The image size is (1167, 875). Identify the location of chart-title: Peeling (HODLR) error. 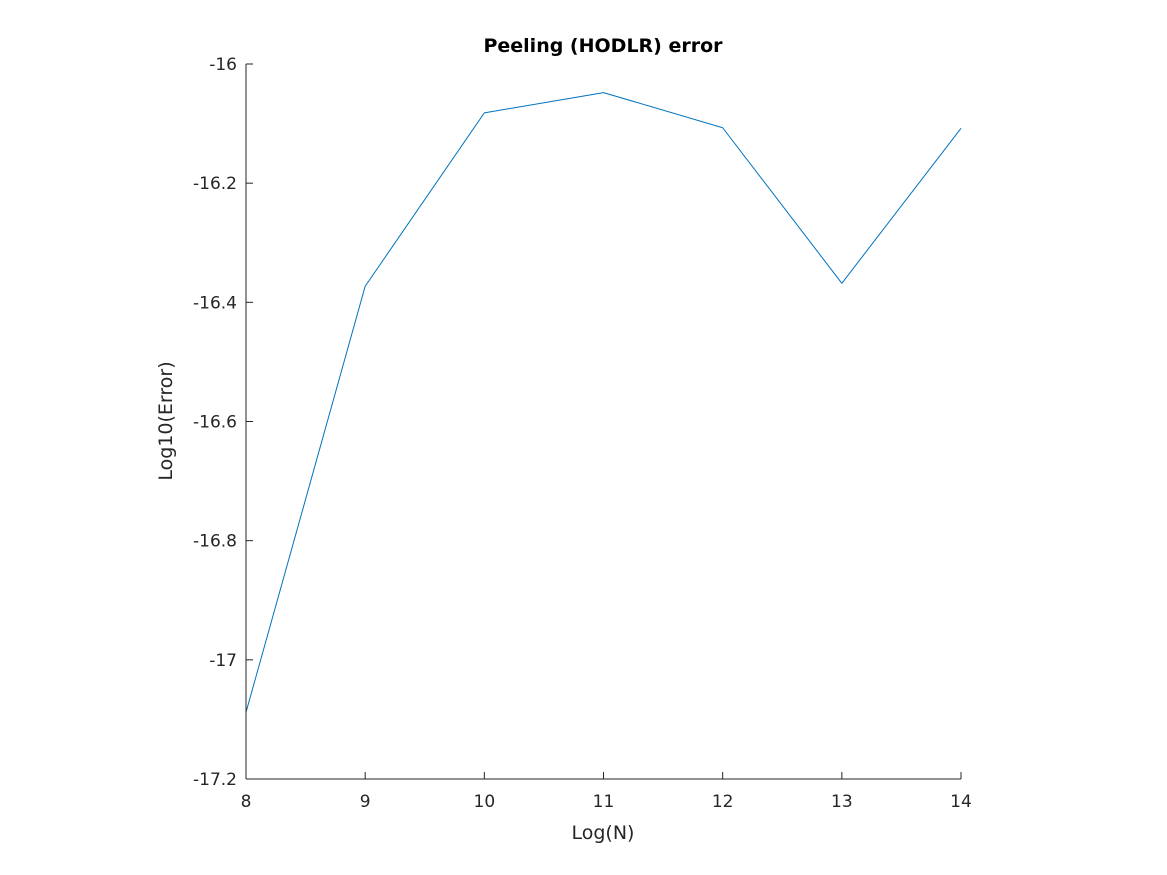
(603, 46).